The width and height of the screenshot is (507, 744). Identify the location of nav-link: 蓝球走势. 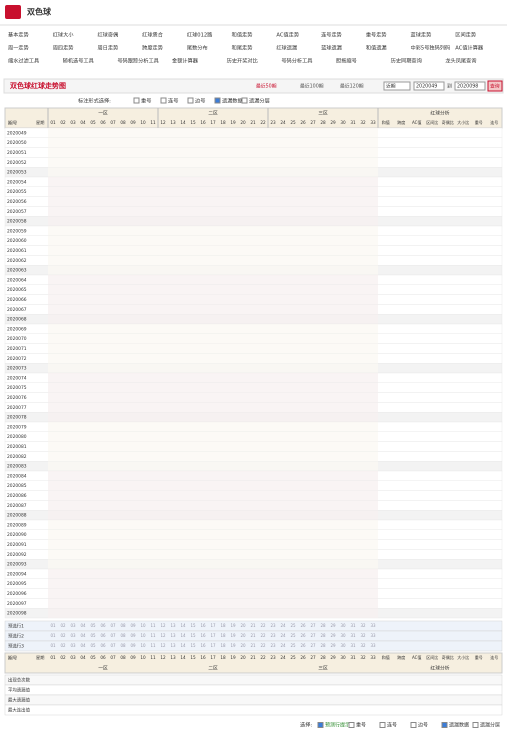
(421, 35).